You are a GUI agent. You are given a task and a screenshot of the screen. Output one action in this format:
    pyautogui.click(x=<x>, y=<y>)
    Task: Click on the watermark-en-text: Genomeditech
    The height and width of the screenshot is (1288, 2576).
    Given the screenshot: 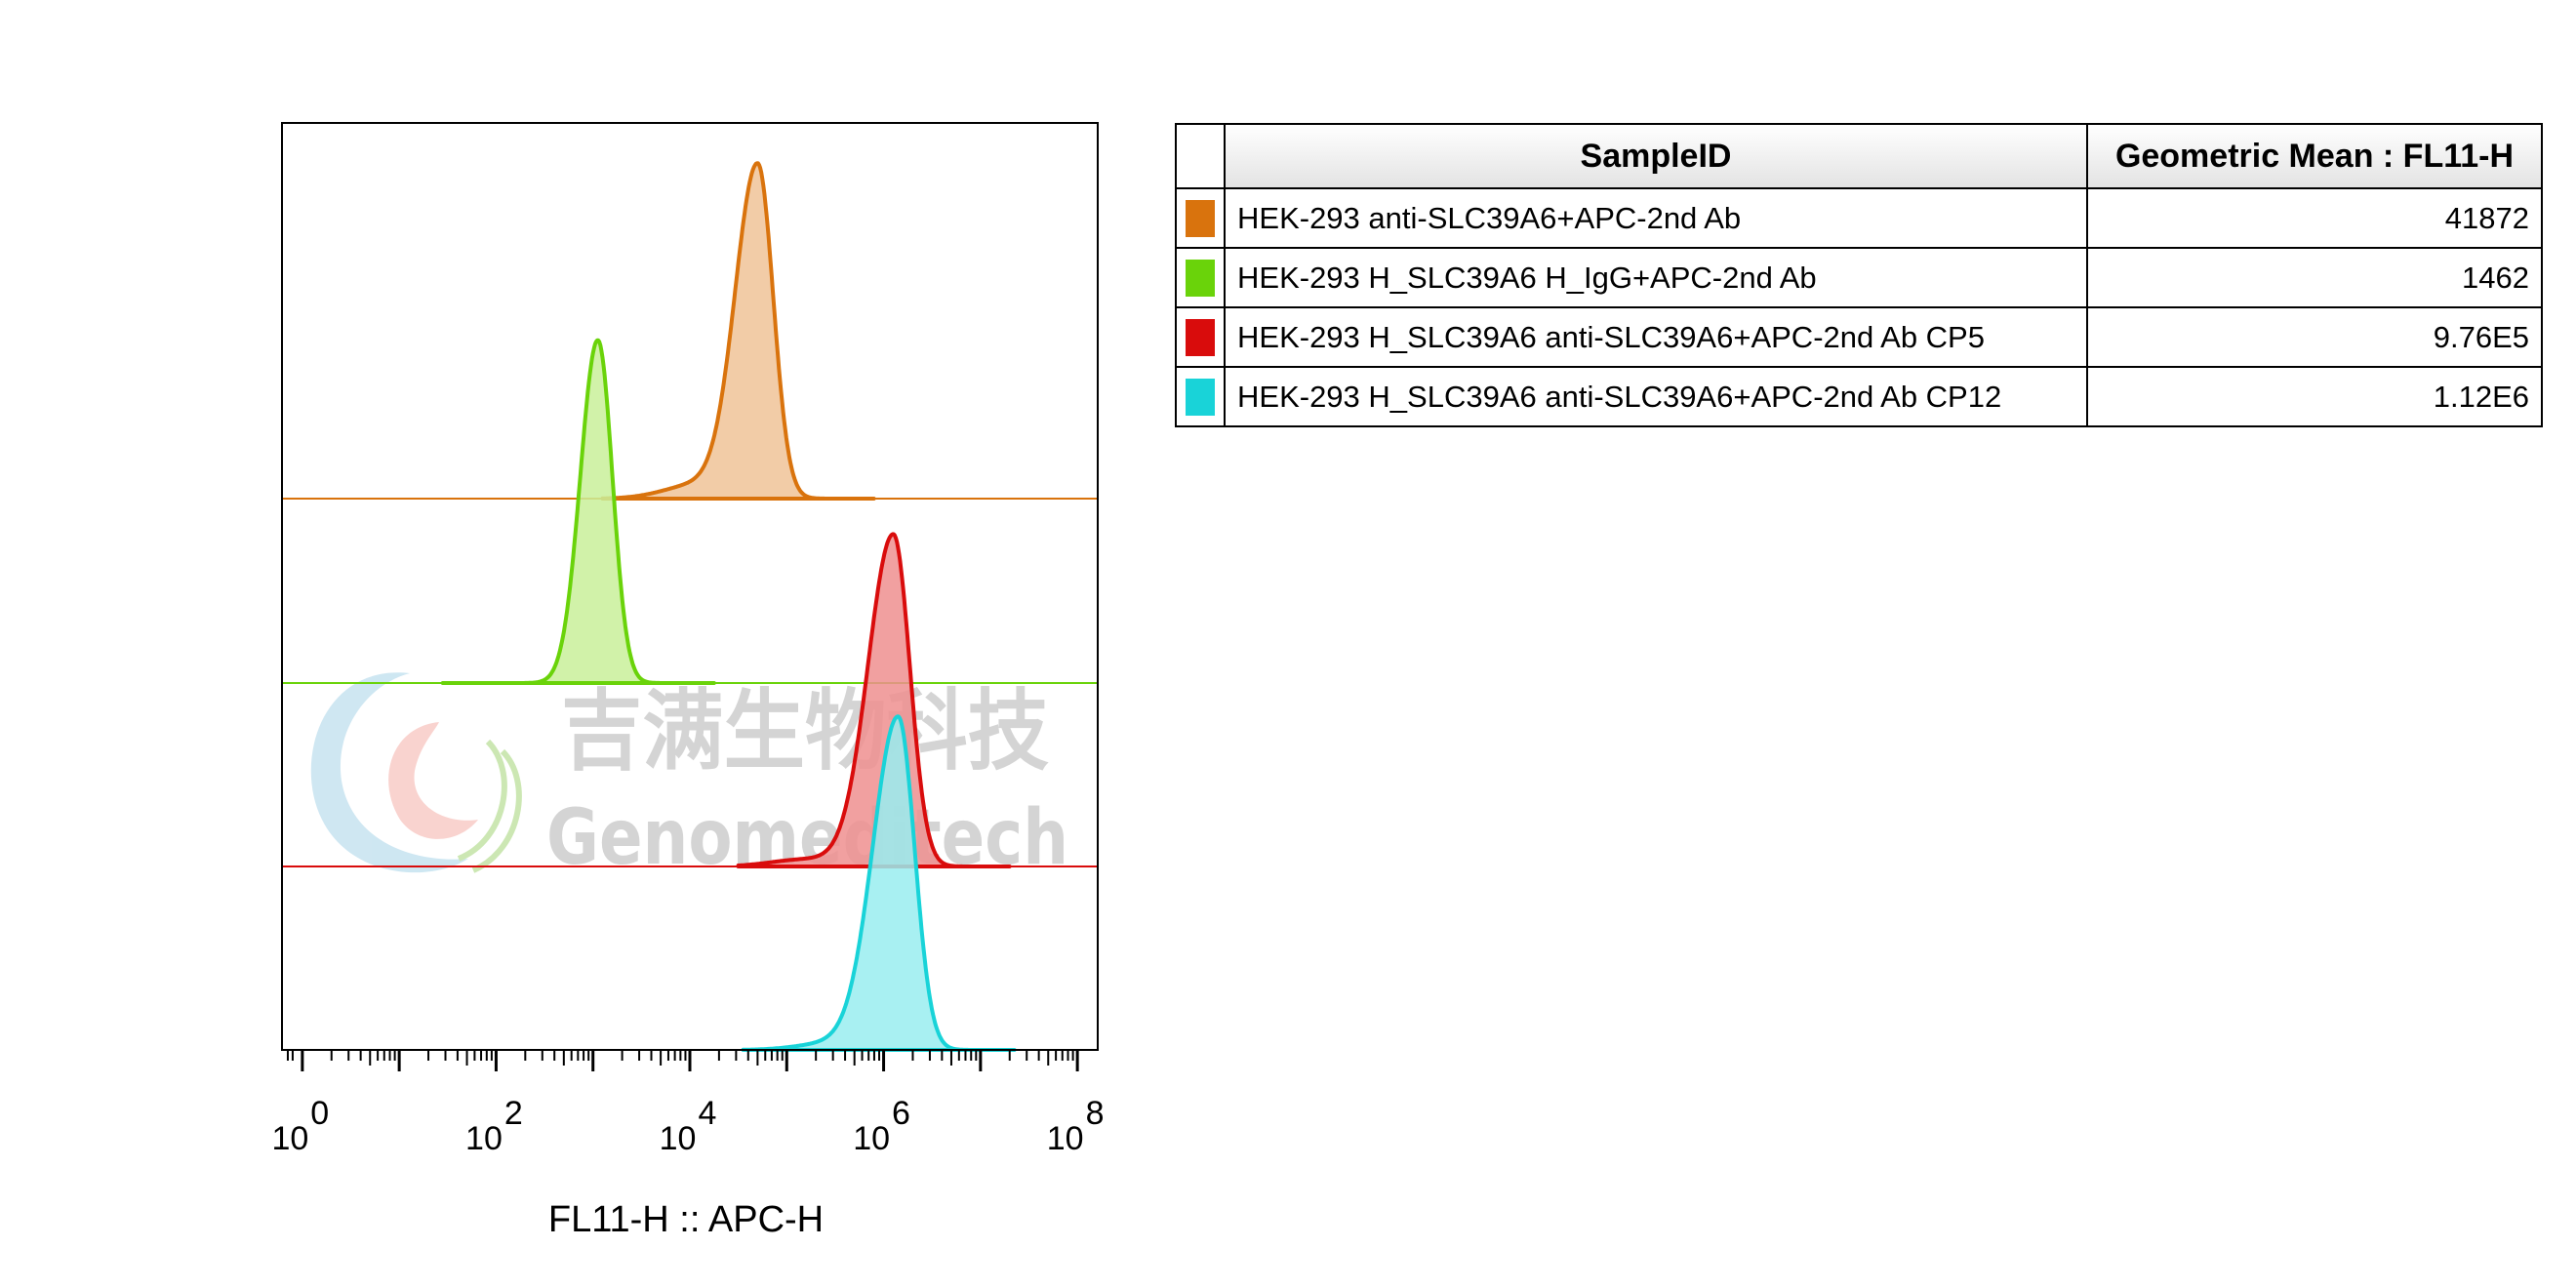 What is the action you would take?
    pyautogui.click(x=807, y=838)
    